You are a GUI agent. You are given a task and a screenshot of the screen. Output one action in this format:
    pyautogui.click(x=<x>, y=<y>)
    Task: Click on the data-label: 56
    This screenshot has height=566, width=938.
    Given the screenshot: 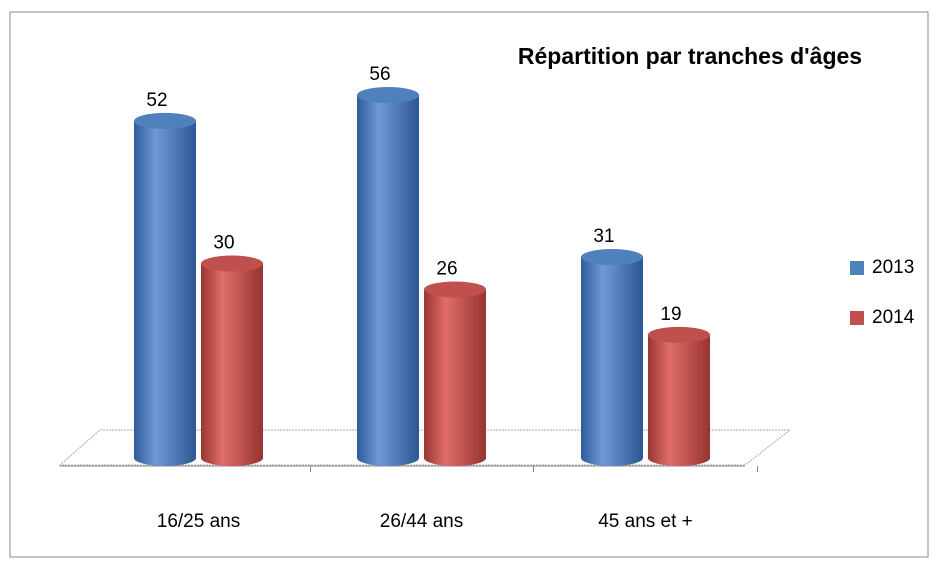 What is the action you would take?
    pyautogui.click(x=379, y=74)
    